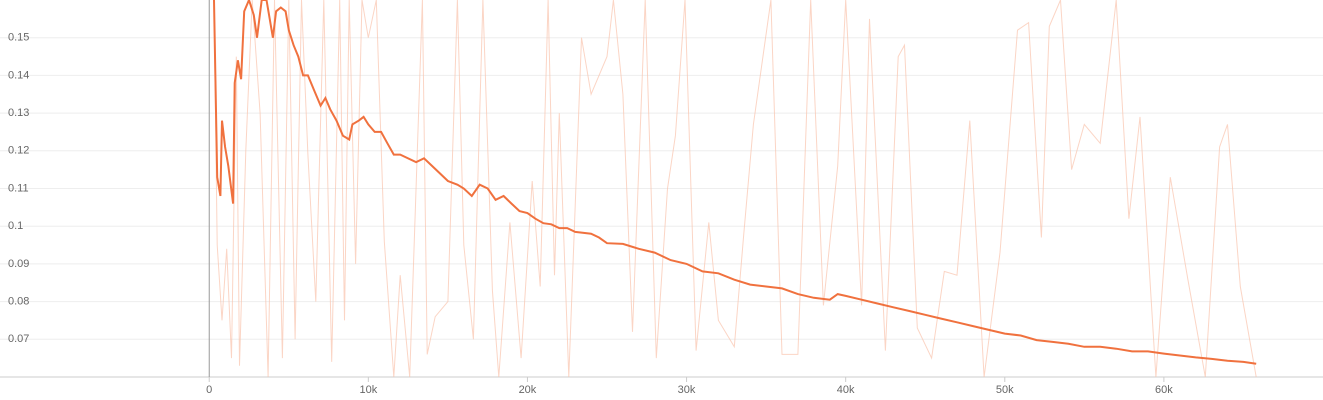 The height and width of the screenshot is (400, 1323). I want to click on x-tick-label: 0, so click(209, 390).